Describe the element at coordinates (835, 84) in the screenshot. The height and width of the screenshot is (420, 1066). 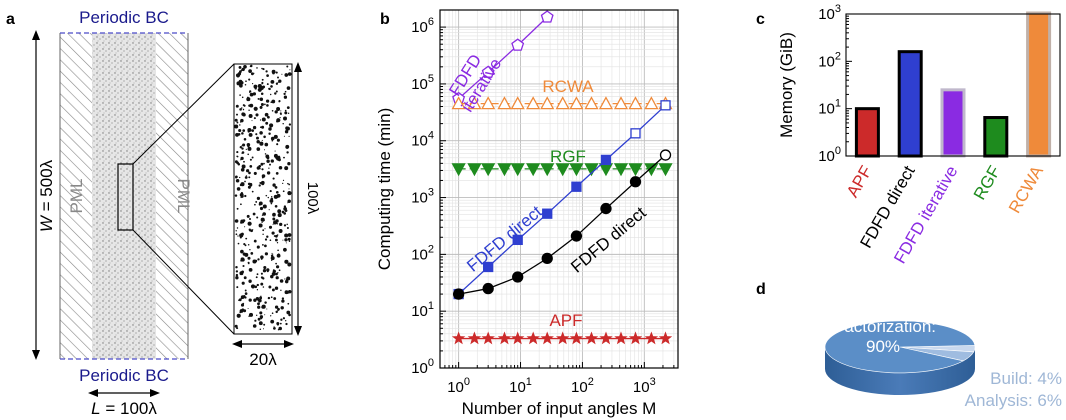
I see `panel-c-ticks: 100 101 102 103` at that location.